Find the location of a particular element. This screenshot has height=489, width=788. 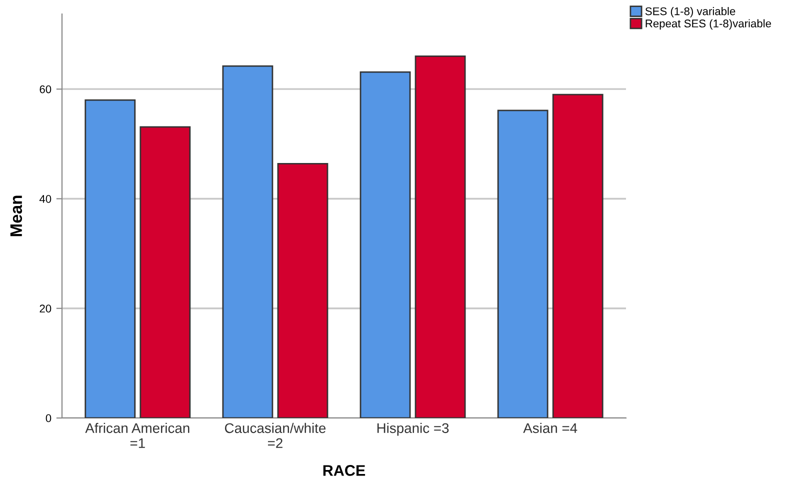

x-axis-title: RACE is located at coordinates (344, 470).